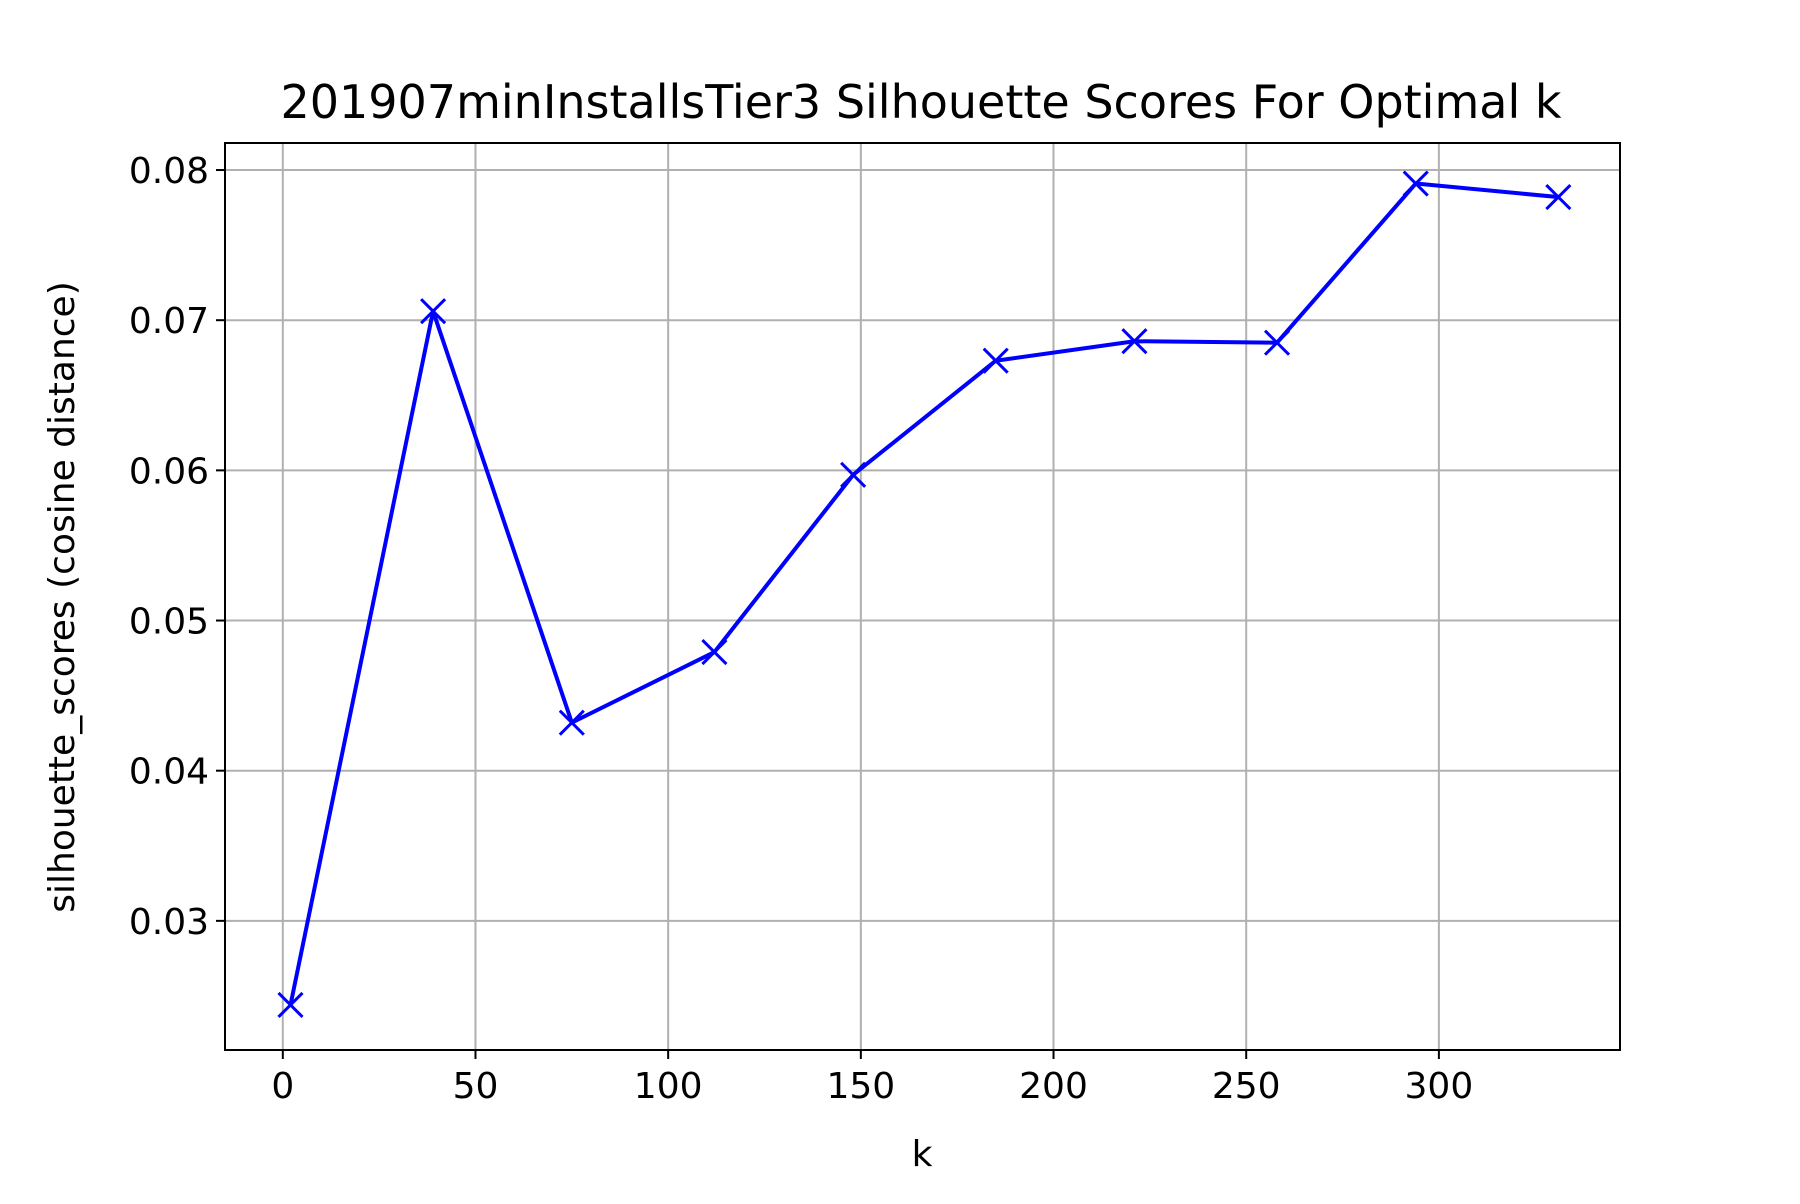  I want to click on x-axis-label: k, so click(922, 1154).